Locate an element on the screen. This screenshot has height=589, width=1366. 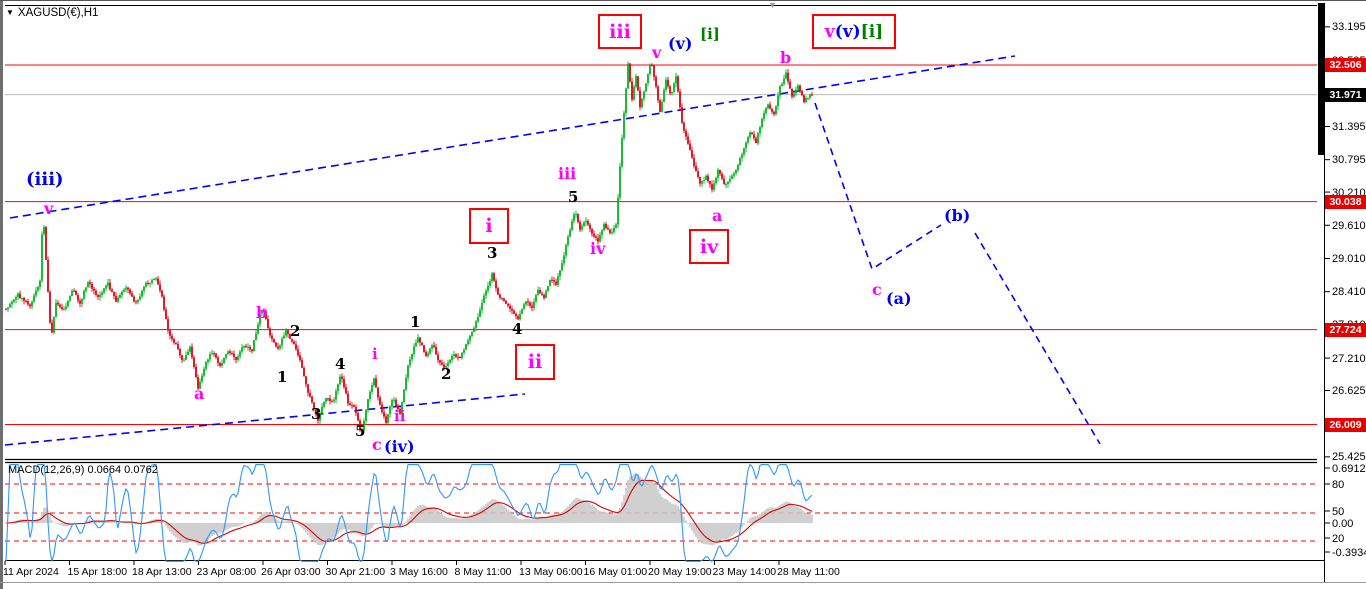
macd-axis-label: 80 is located at coordinates (1338, 484).